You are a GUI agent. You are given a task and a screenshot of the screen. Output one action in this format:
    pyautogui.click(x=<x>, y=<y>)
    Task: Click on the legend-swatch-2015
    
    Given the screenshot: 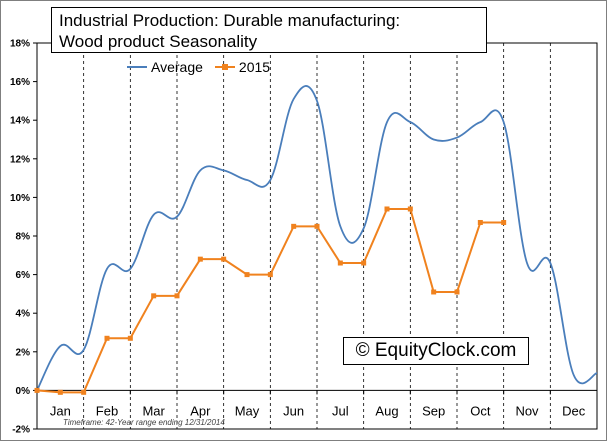 What is the action you would take?
    pyautogui.click(x=224, y=67)
    